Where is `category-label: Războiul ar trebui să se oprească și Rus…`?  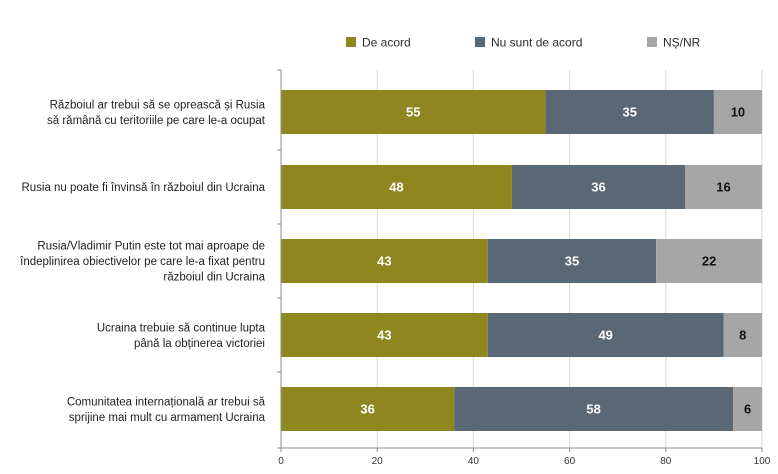 category-label: Războiul ar trebui să se oprească și Rus… is located at coordinates (156, 113).